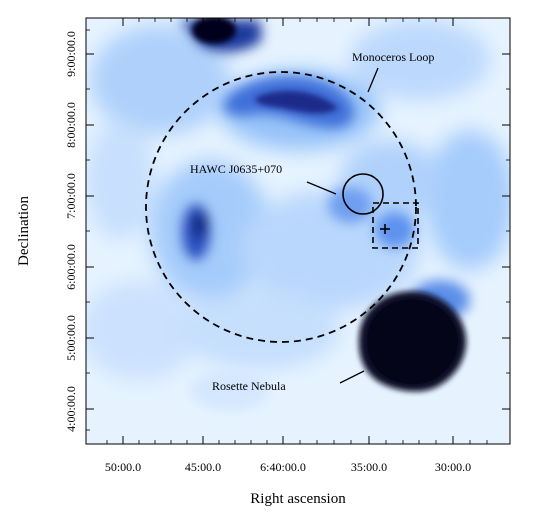 This screenshot has height=517, width=538. What do you see at coordinates (71, 409) in the screenshot?
I see `y-tick-label: 4:00:00.0` at bounding box center [71, 409].